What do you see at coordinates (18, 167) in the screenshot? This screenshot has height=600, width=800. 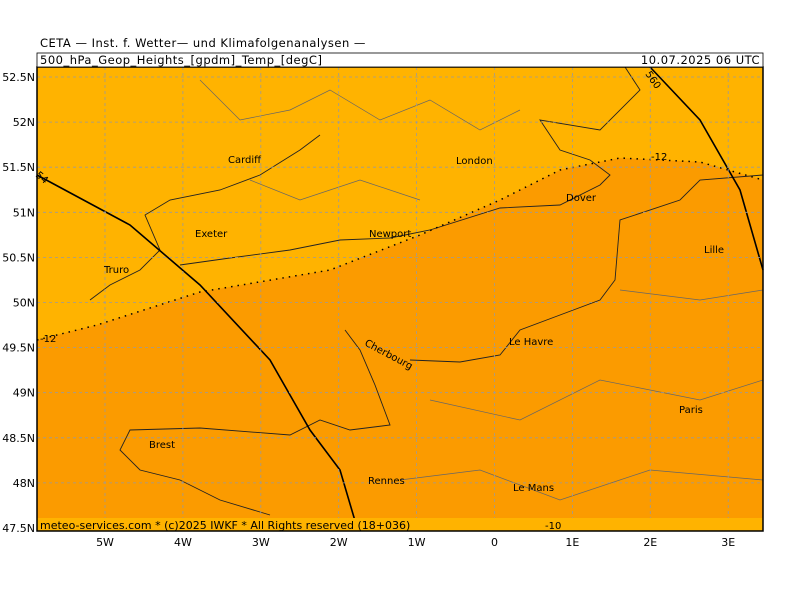 I see `lat-label: 51.5N` at bounding box center [18, 167].